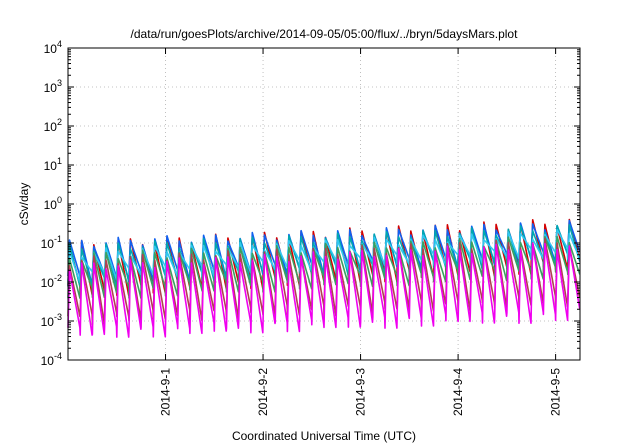 This screenshot has width=640, height=448. Describe the element at coordinates (51, 320) in the screenshot. I see `y-tick-label: 10⁻³` at that location.